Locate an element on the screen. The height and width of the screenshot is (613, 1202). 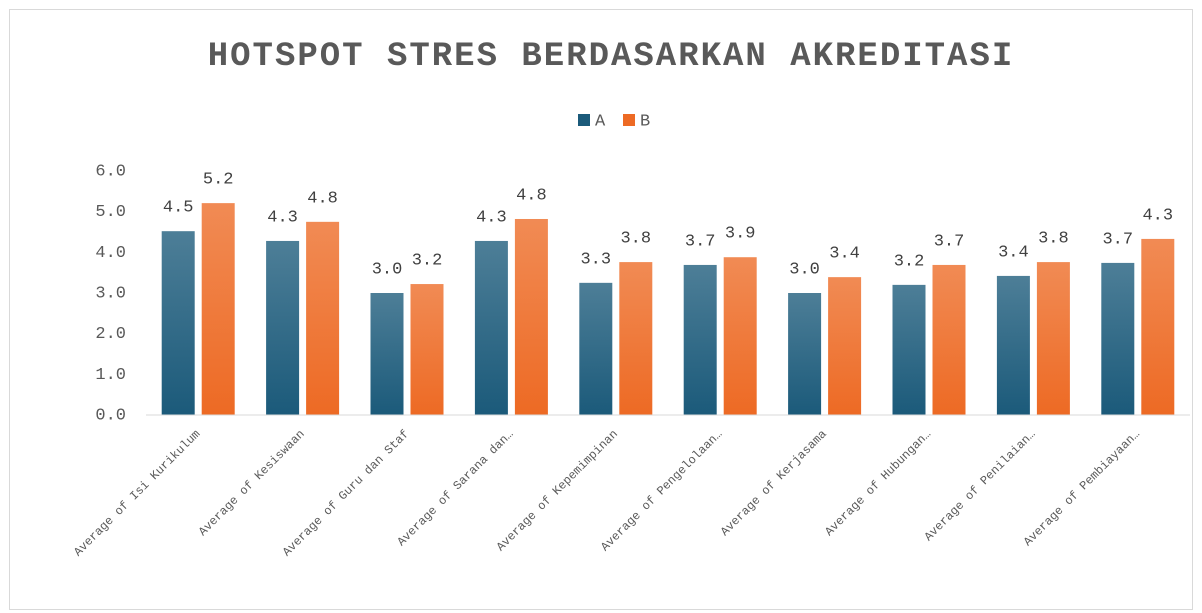
y-tick-label: 6.0 is located at coordinates (110, 171).